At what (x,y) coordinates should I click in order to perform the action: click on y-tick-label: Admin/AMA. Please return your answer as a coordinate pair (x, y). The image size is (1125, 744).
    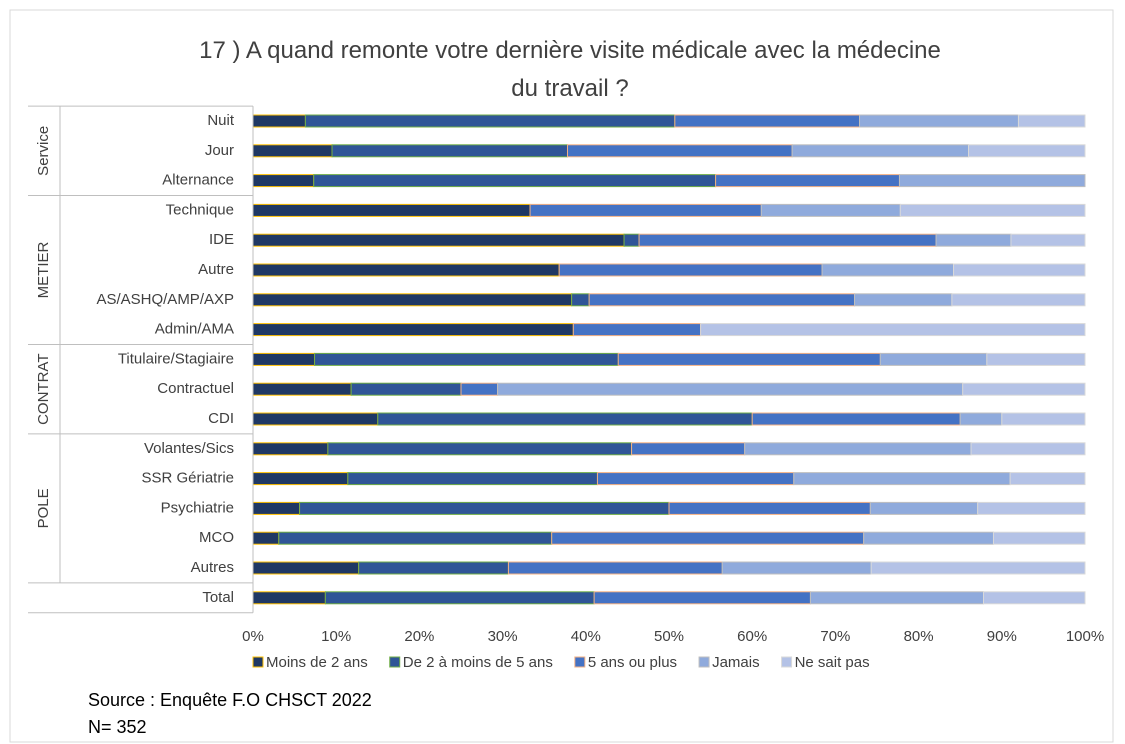
    Looking at the image, I should click on (194, 329).